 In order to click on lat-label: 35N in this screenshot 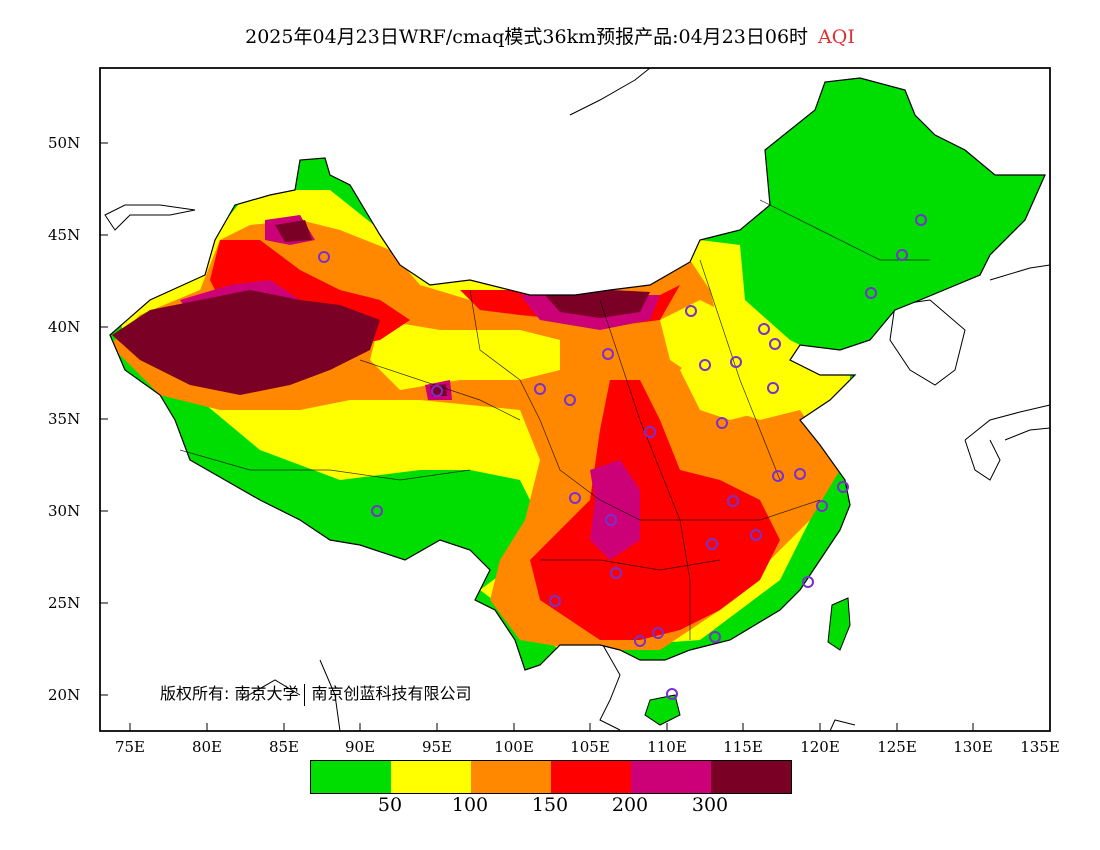, I will do `click(64, 419)`.